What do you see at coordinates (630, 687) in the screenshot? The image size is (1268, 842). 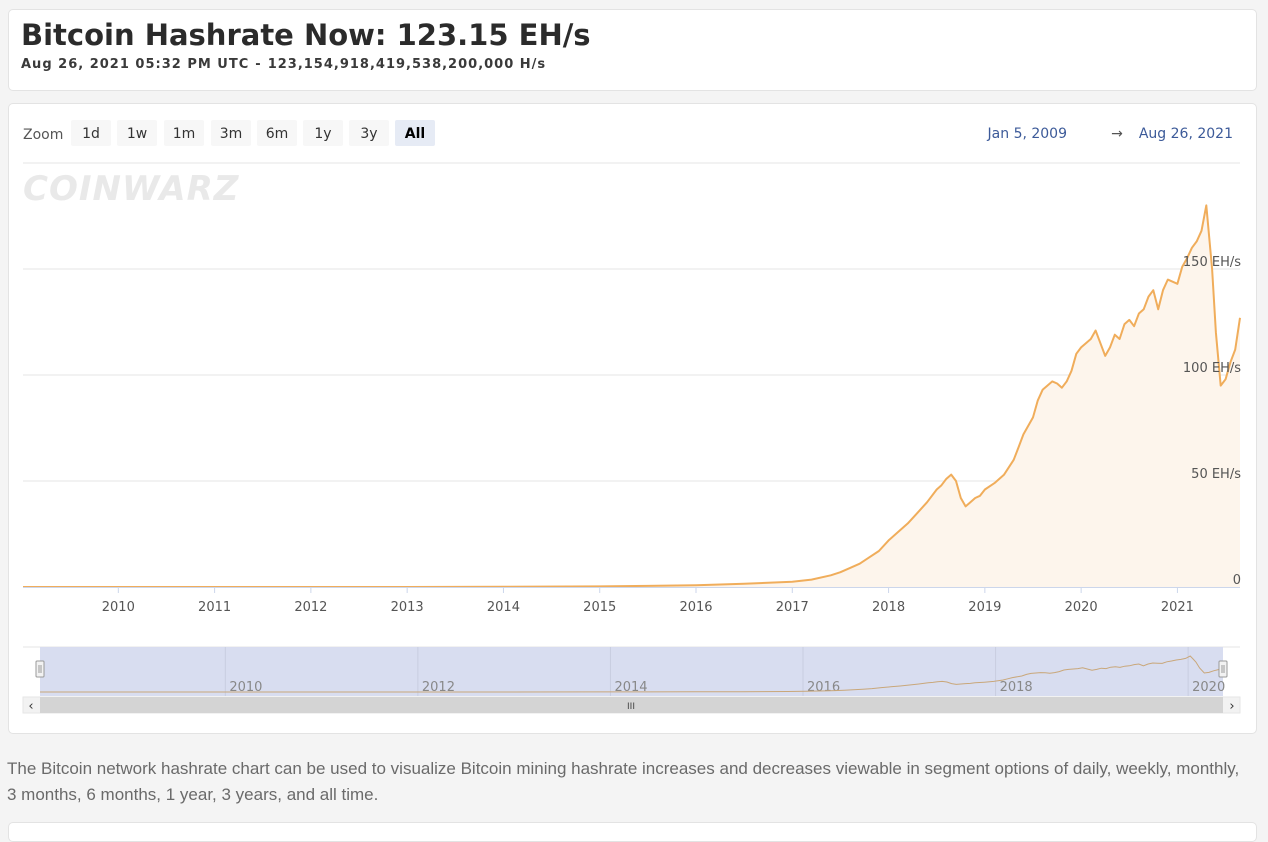 I see `navigator-label: 2014` at bounding box center [630, 687].